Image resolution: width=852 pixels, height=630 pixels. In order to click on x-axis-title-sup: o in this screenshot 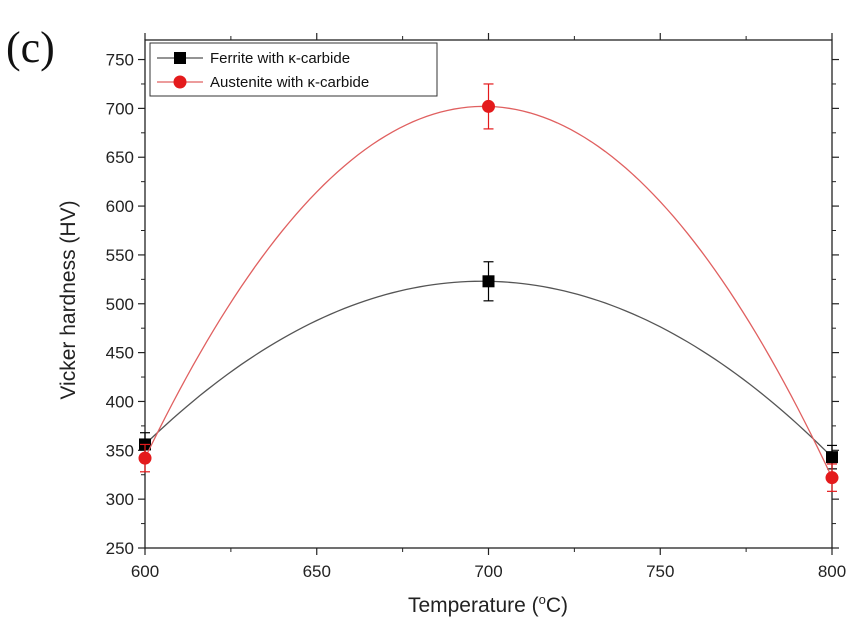, I will do `click(542, 599)`.